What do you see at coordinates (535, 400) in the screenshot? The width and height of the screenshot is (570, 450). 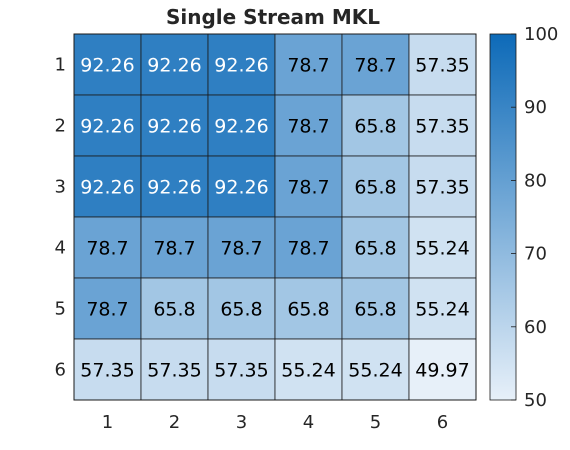 I see `colorbar-tick-label: 50` at bounding box center [535, 400].